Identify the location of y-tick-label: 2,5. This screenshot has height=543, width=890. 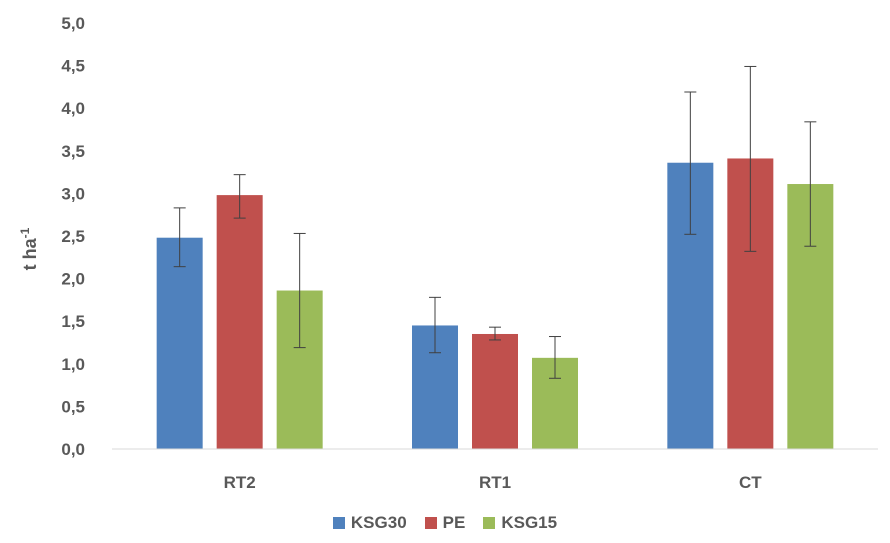
(73, 236).